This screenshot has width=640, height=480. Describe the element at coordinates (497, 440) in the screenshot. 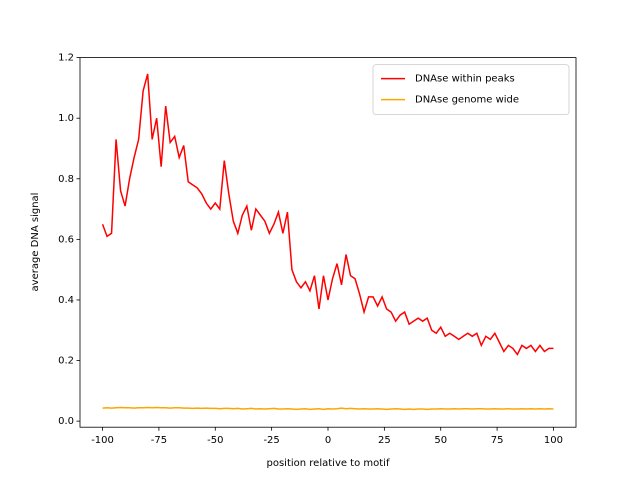

I see `x-tick-label: 75` at that location.